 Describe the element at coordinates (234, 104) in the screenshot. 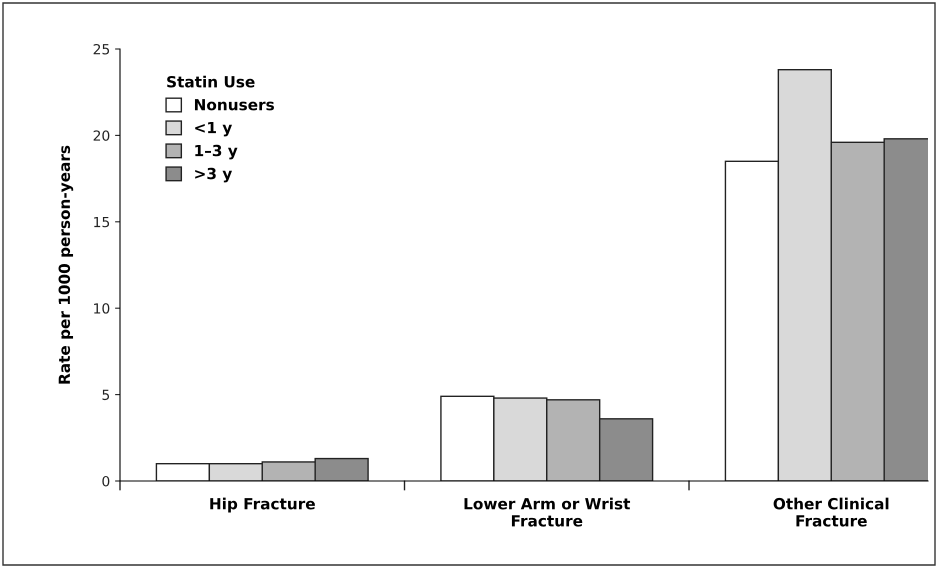

I see `legend-label: Nonusers` at that location.